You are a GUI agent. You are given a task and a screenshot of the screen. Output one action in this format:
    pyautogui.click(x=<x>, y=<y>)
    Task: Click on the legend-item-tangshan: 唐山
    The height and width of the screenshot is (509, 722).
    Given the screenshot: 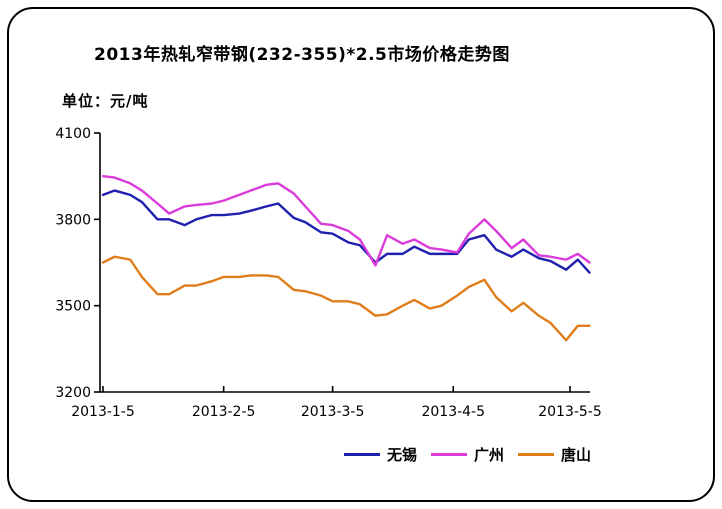 What is the action you would take?
    pyautogui.click(x=554, y=454)
    